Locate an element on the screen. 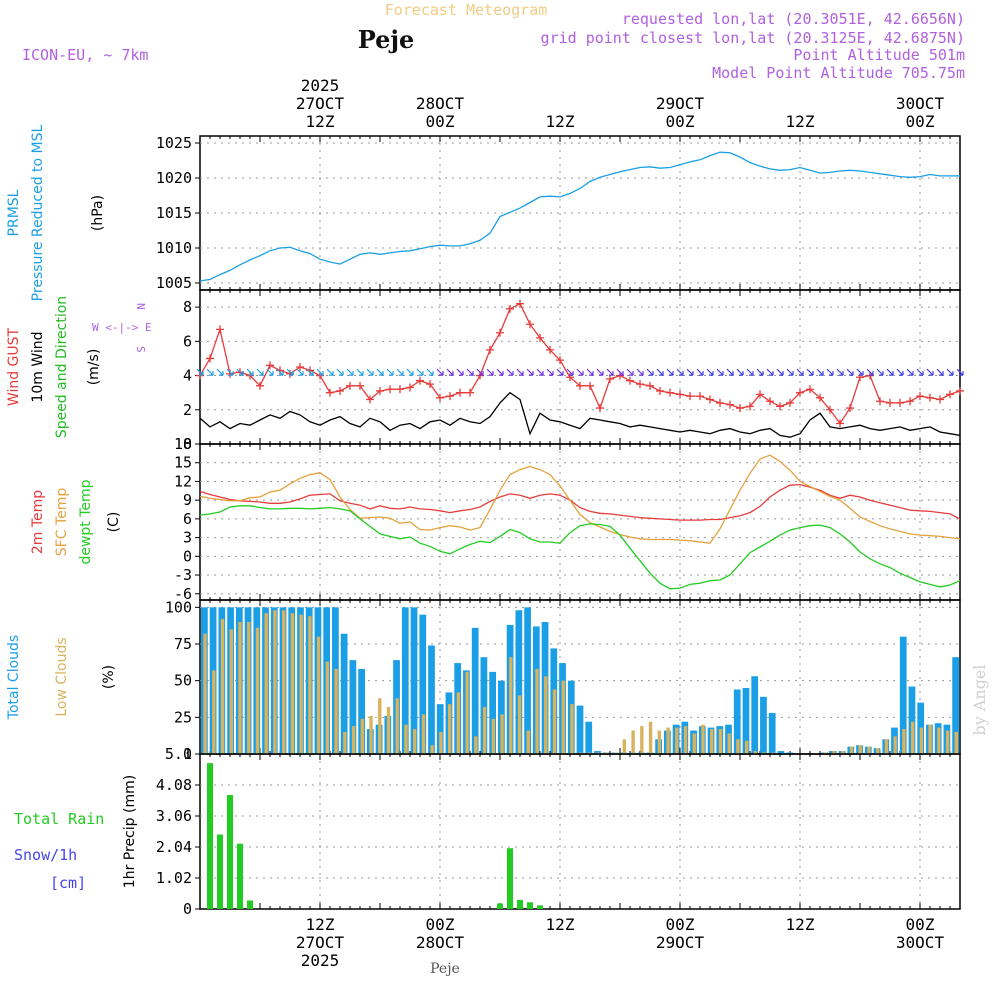 This screenshot has height=1000, width=1000. y-axis-label: SFC Temp is located at coordinates (62, 522).